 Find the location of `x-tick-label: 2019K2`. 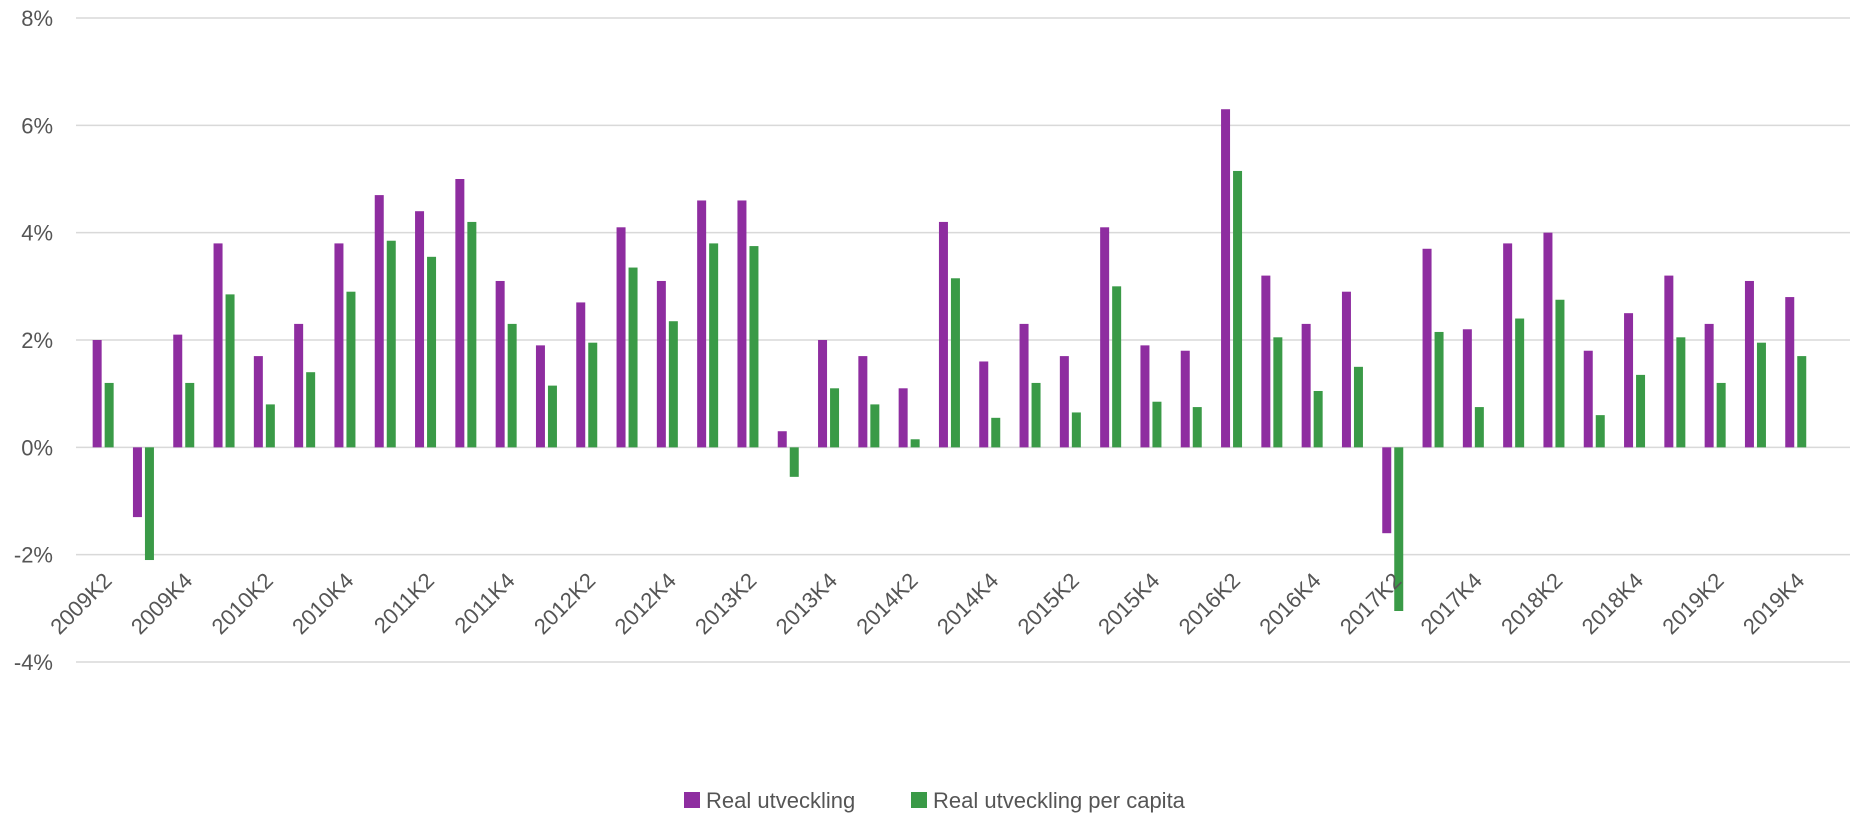

x-tick-label: 2019K2 is located at coordinates (1692, 603).